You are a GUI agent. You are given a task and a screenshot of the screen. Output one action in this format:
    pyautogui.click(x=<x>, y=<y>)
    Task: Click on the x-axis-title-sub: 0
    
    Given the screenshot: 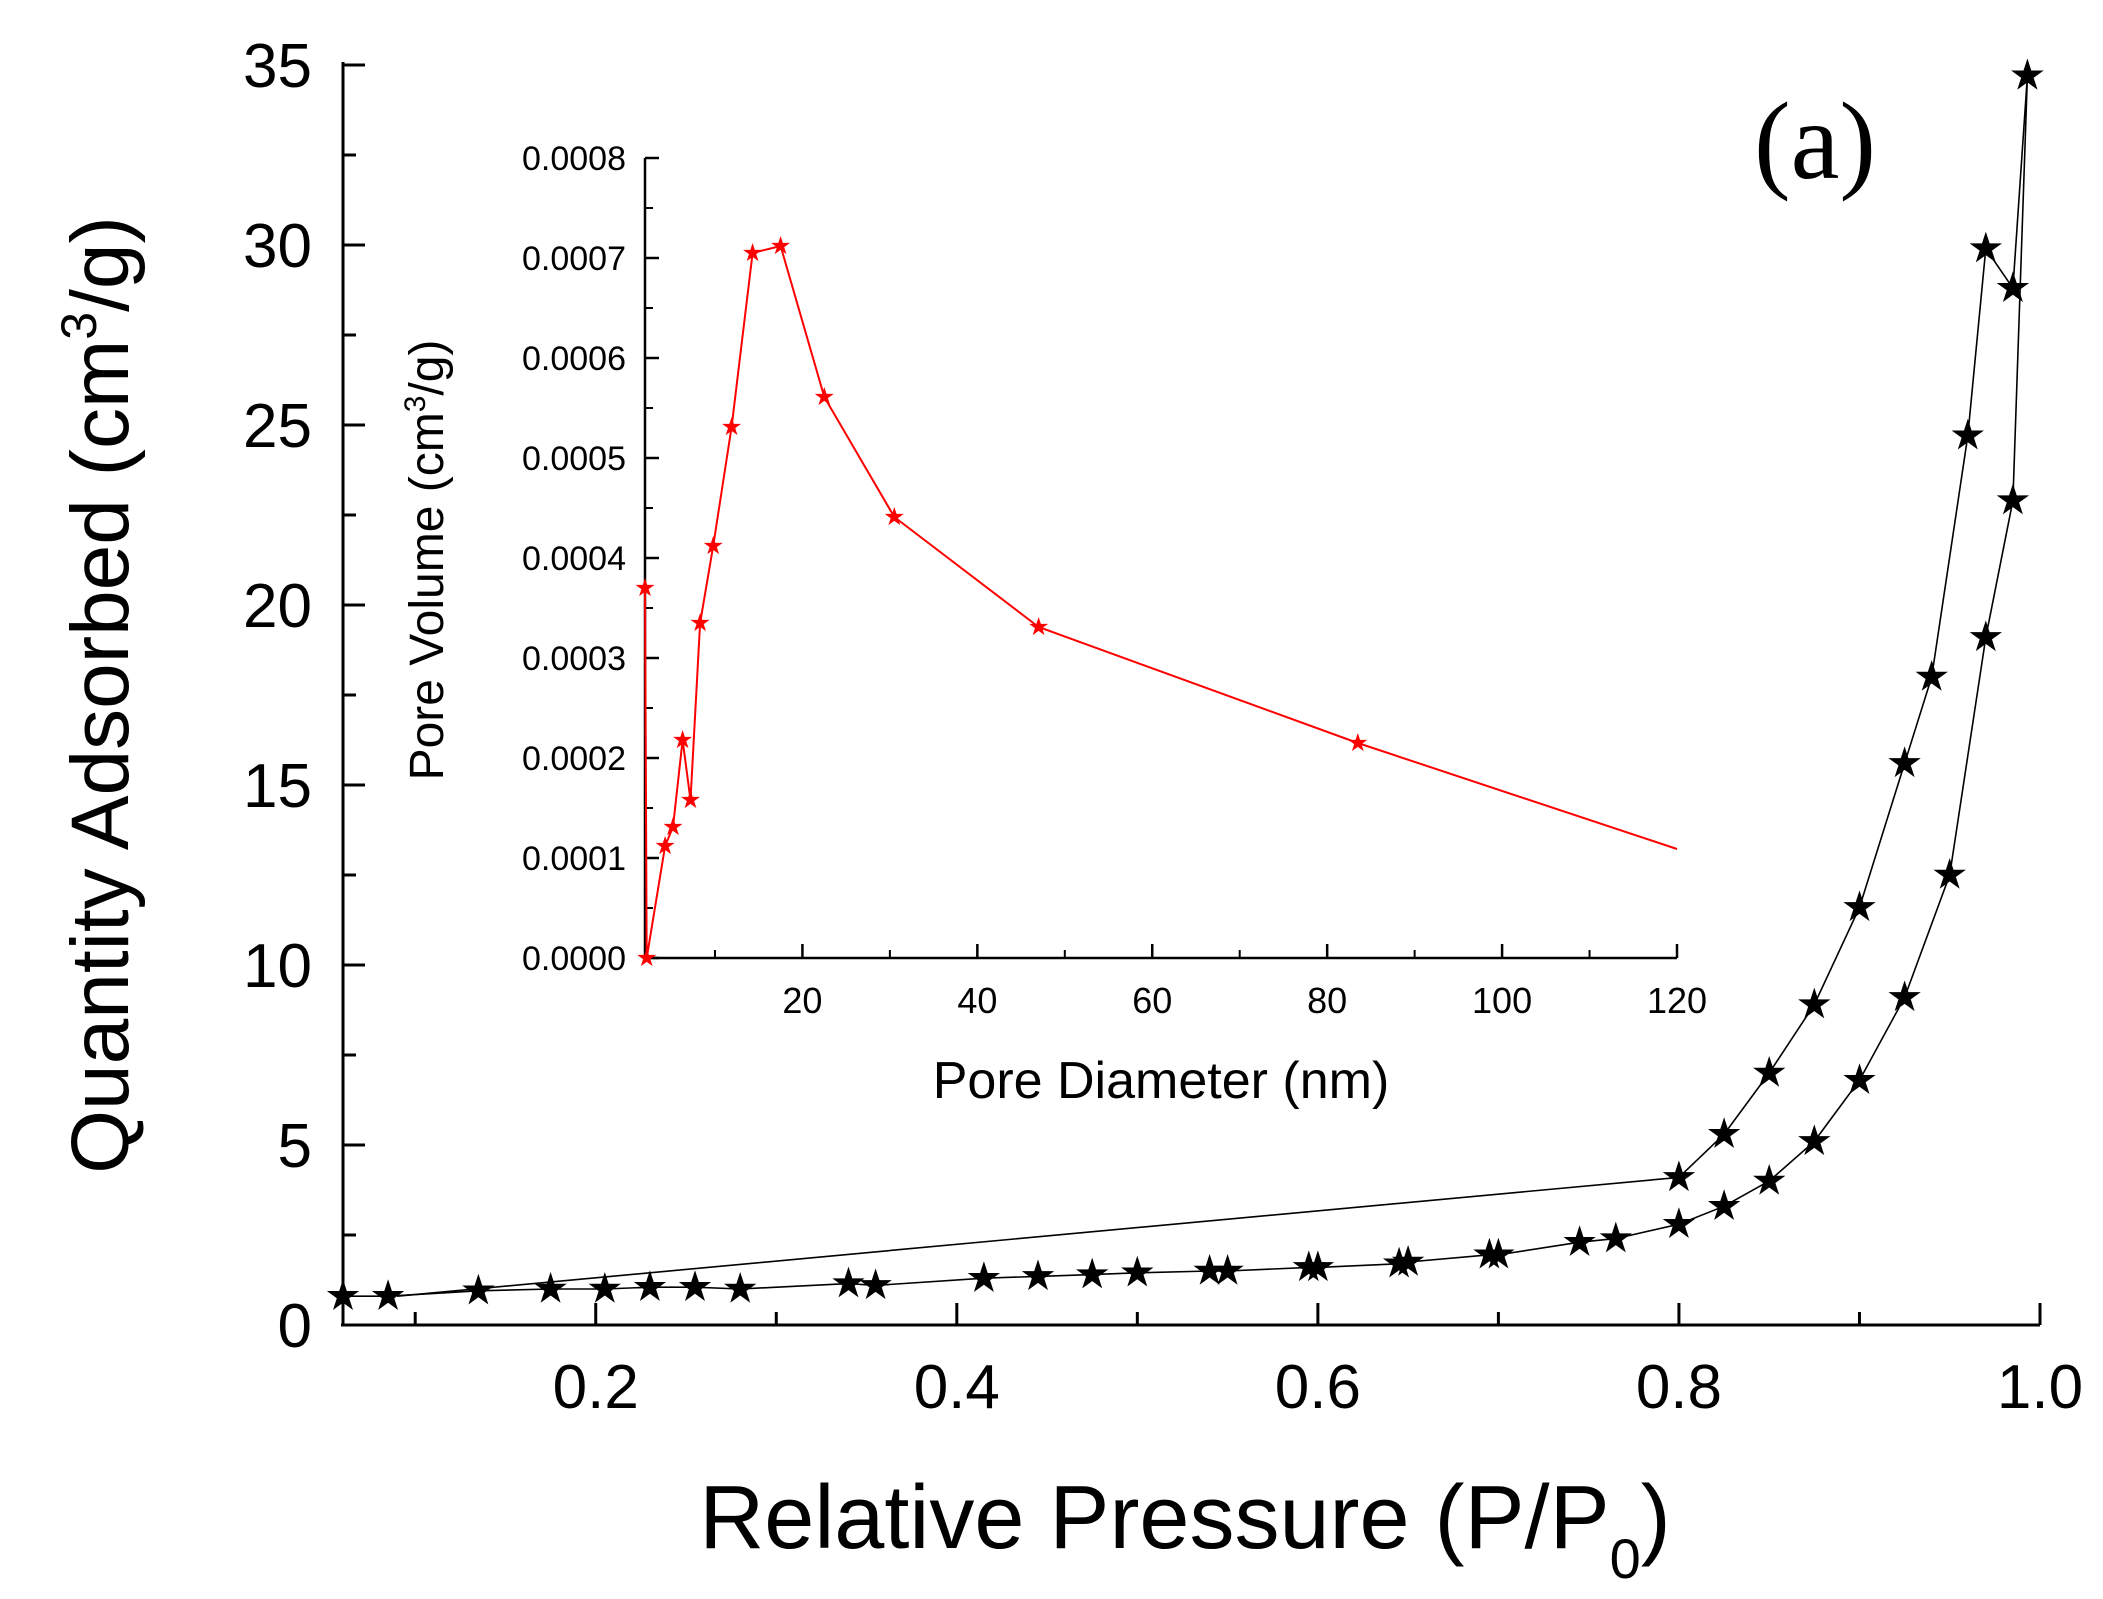 What is the action you would take?
    pyautogui.click(x=1625, y=1558)
    